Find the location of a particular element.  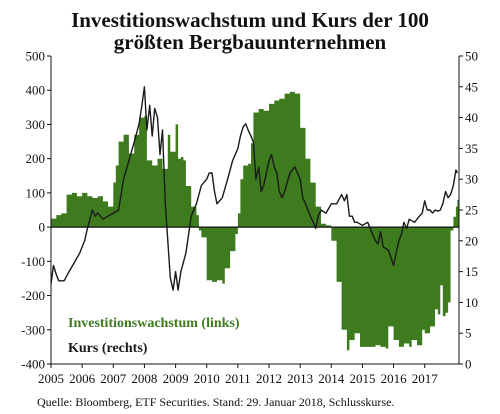

right-tick-label: 15 is located at coordinates (471, 271).